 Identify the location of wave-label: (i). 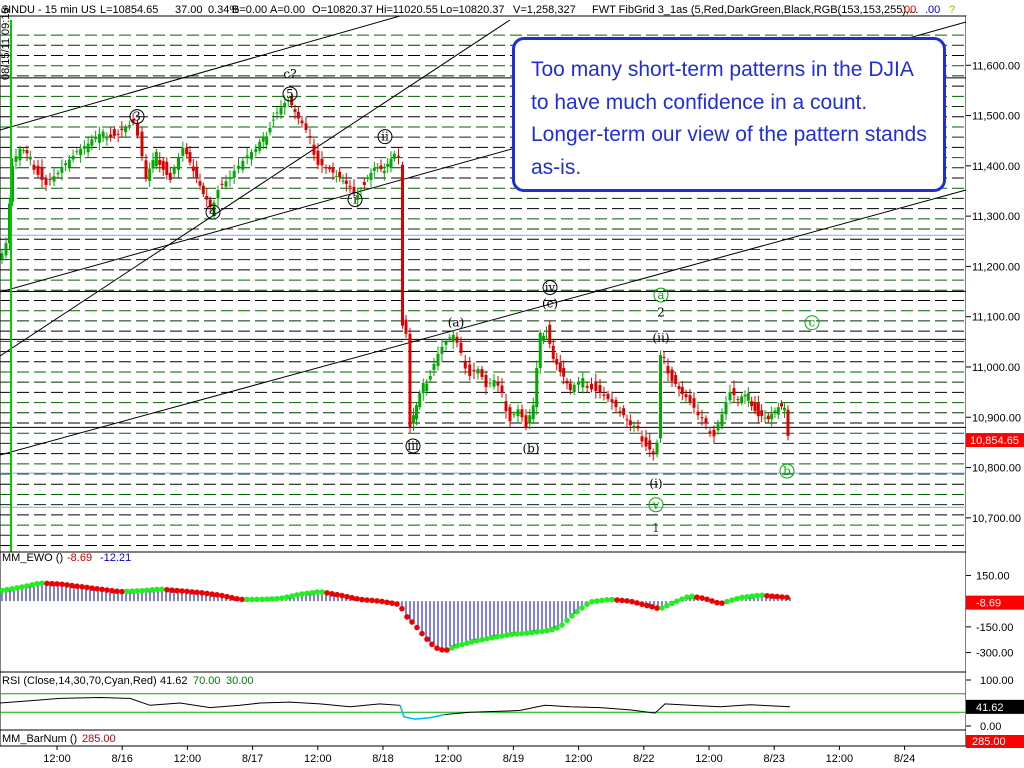
(655, 484).